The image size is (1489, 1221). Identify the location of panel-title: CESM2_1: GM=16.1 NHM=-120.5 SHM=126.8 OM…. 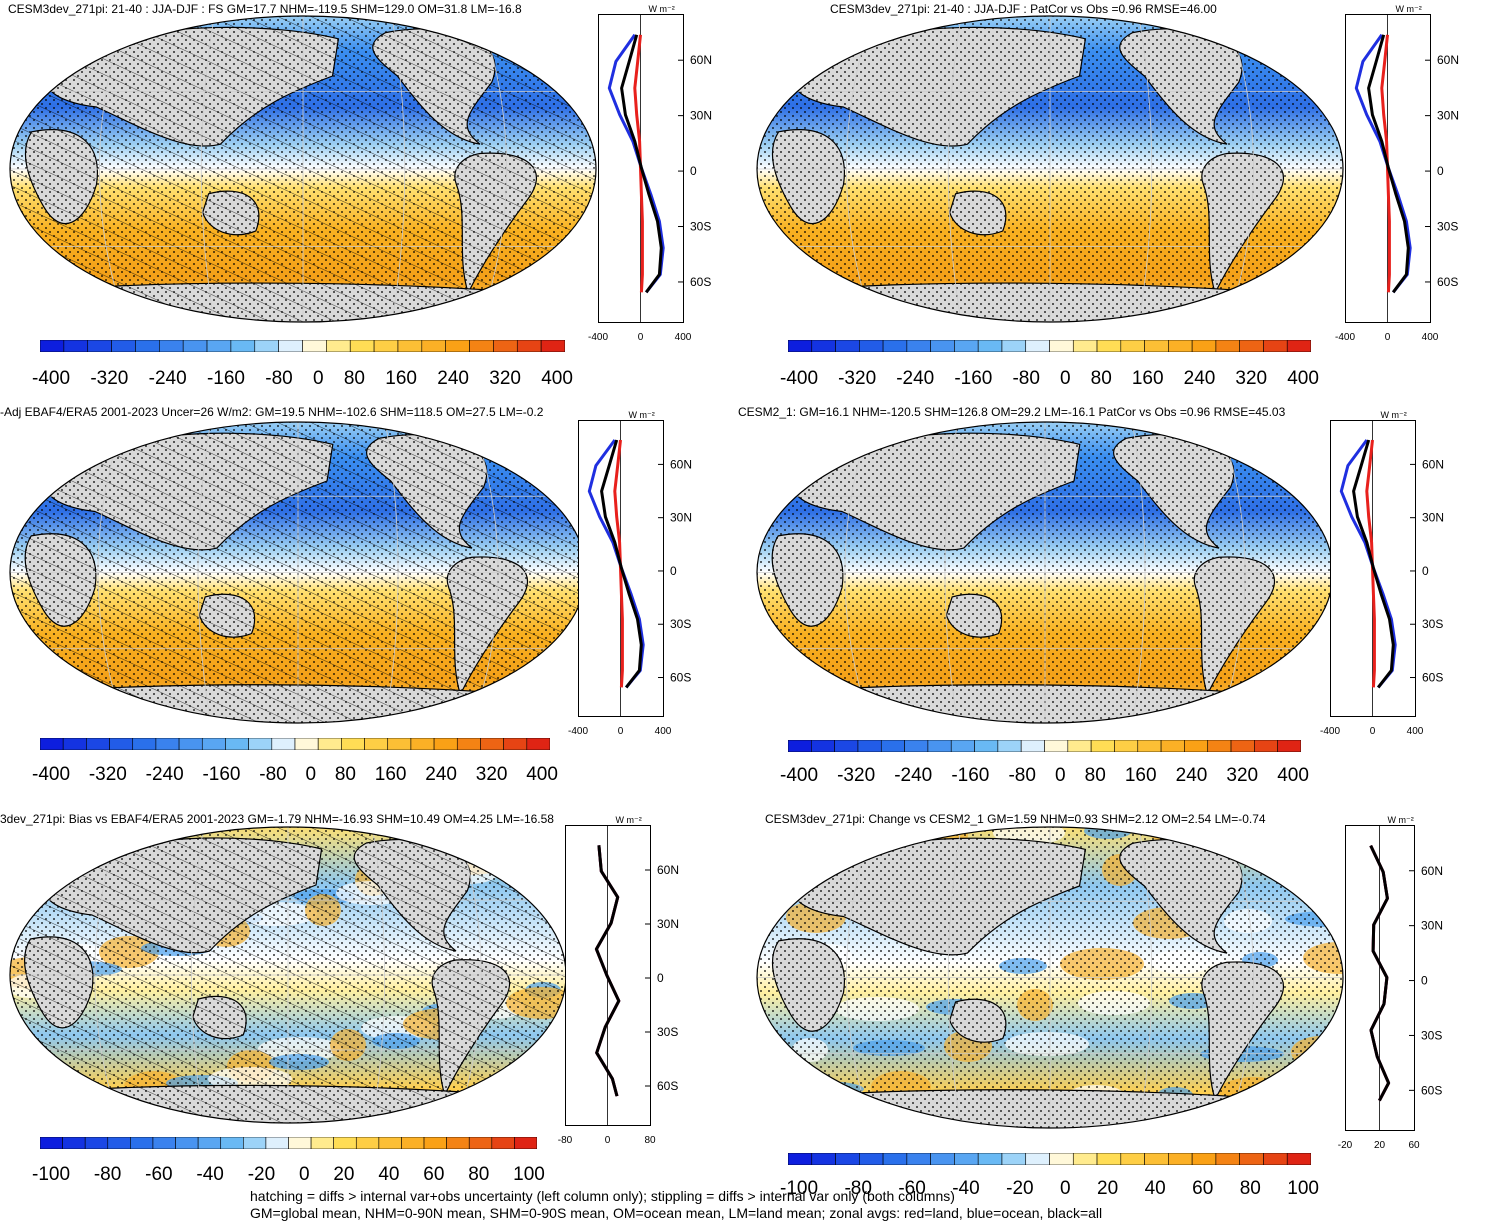
(1012, 412).